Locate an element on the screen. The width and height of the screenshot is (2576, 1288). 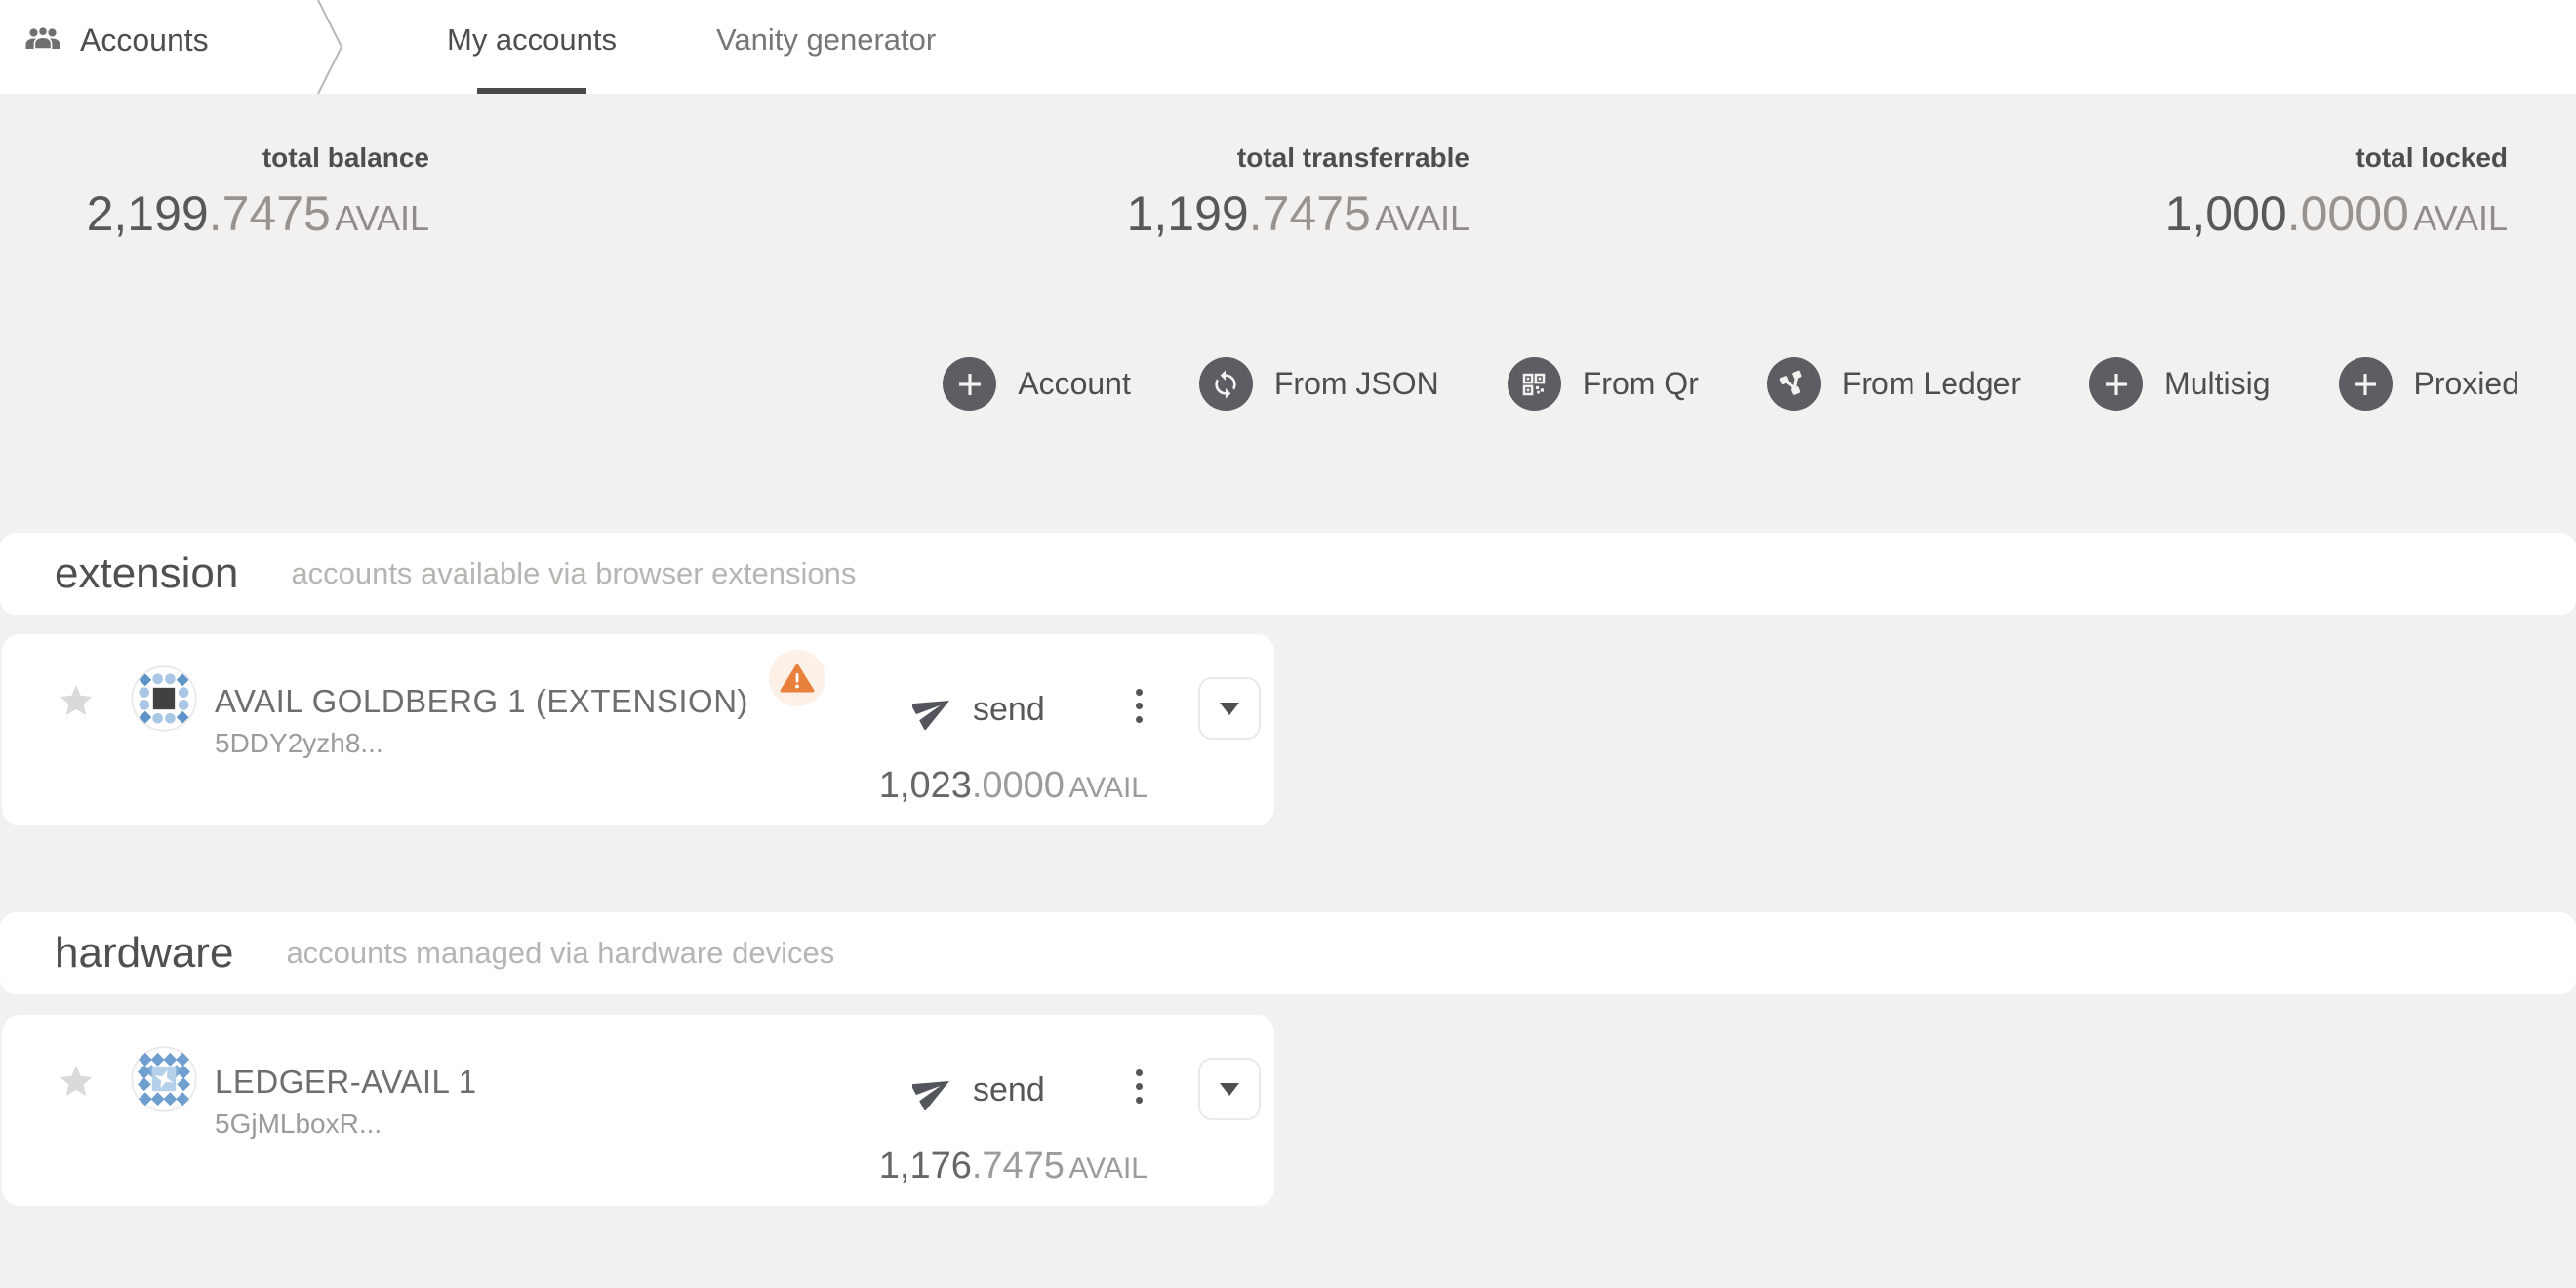
warning-triangle-icon is located at coordinates (797, 678).